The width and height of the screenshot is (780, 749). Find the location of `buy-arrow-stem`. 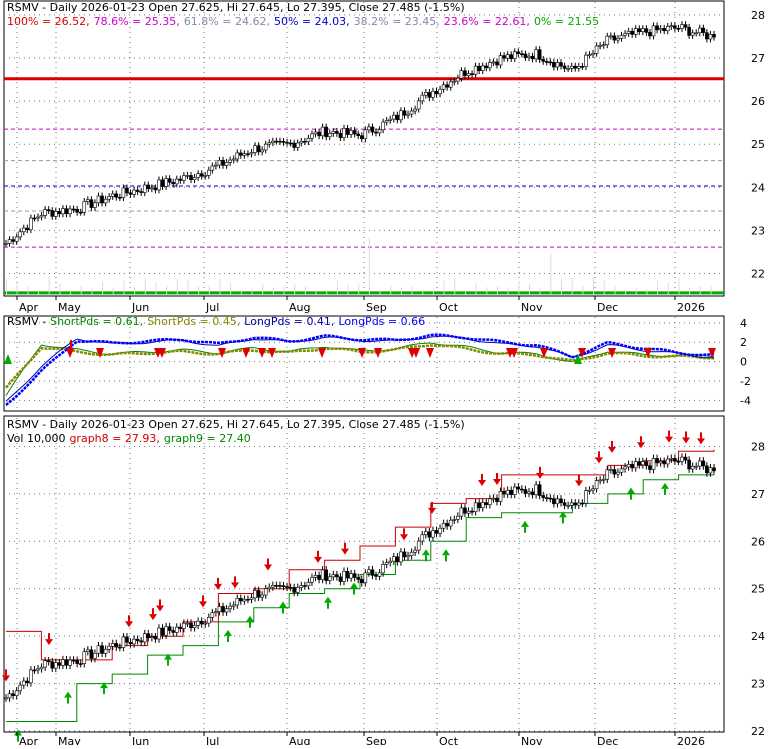

buy-arrow-stem is located at coordinates (631, 496).